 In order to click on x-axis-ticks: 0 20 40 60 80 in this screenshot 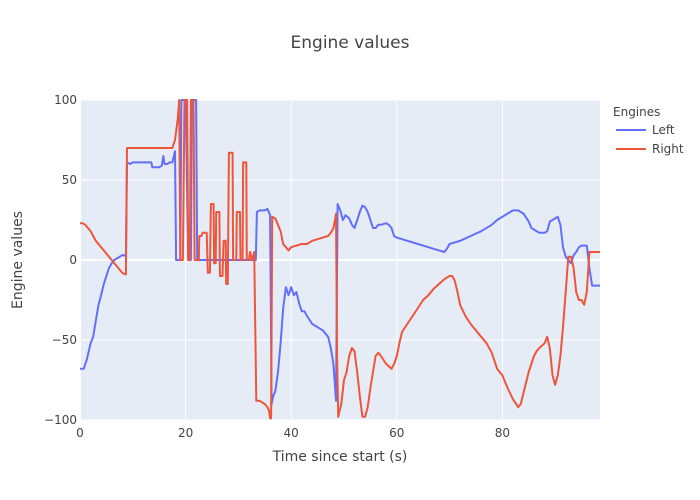, I will do `click(293, 433)`.